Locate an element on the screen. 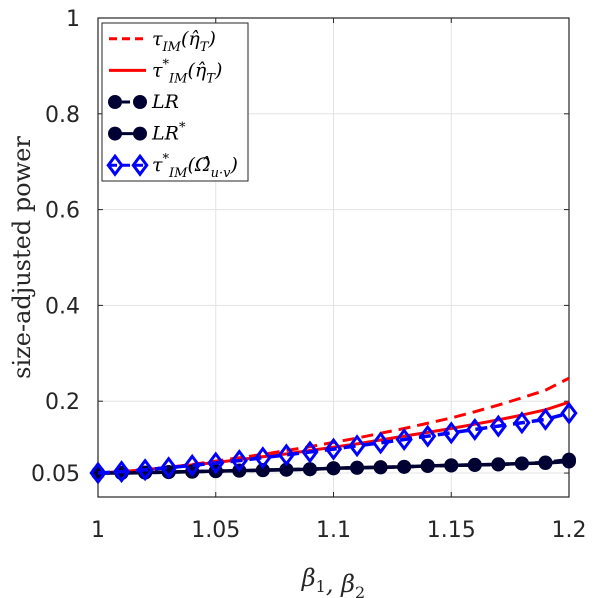 This screenshot has height=598, width=598. legend: τIM(η̂T)τ*IM(η̂T) LR LR* τ*IM(Ω̂u·v) is located at coordinates (175, 102).